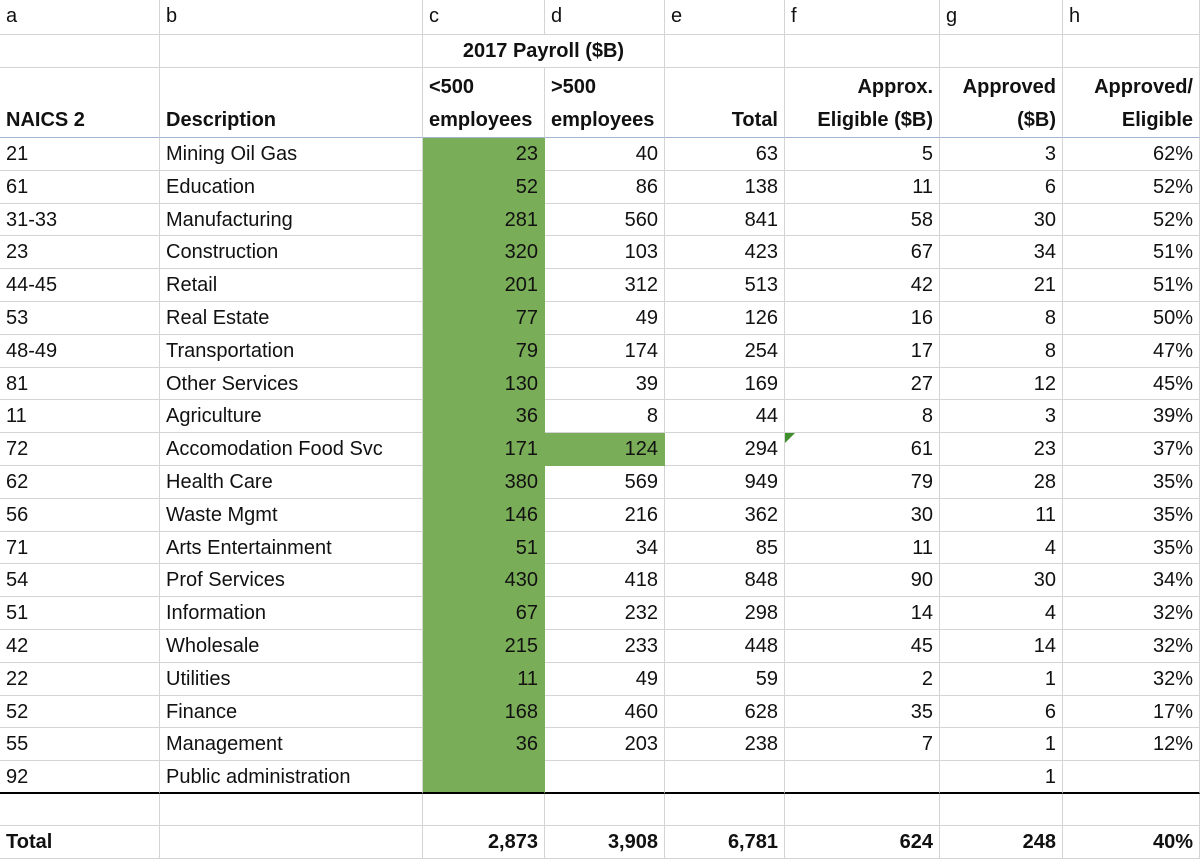 The image size is (1200, 859). What do you see at coordinates (725, 17) in the screenshot?
I see `column-letter: e` at bounding box center [725, 17].